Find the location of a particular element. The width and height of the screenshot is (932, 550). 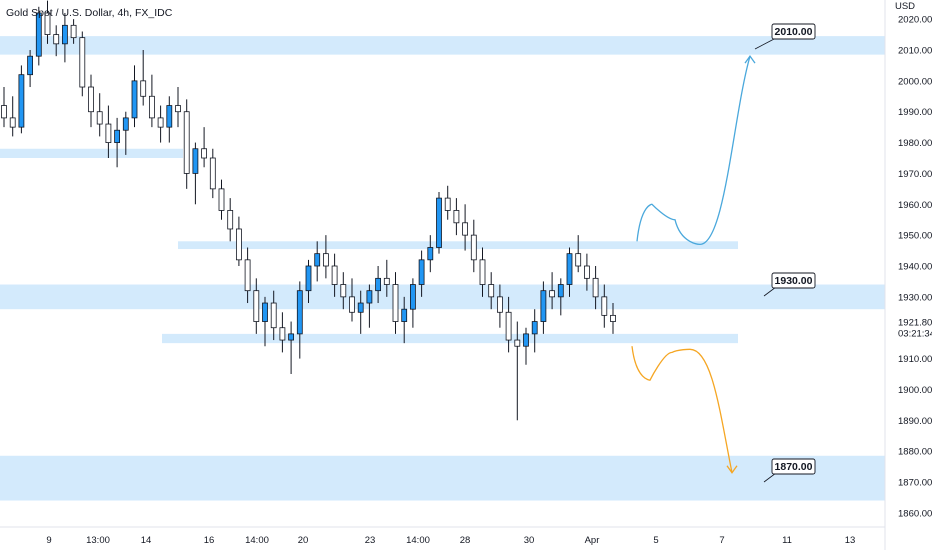

last-price-group: 1921.80 03:21:34 is located at coordinates (915, 329).